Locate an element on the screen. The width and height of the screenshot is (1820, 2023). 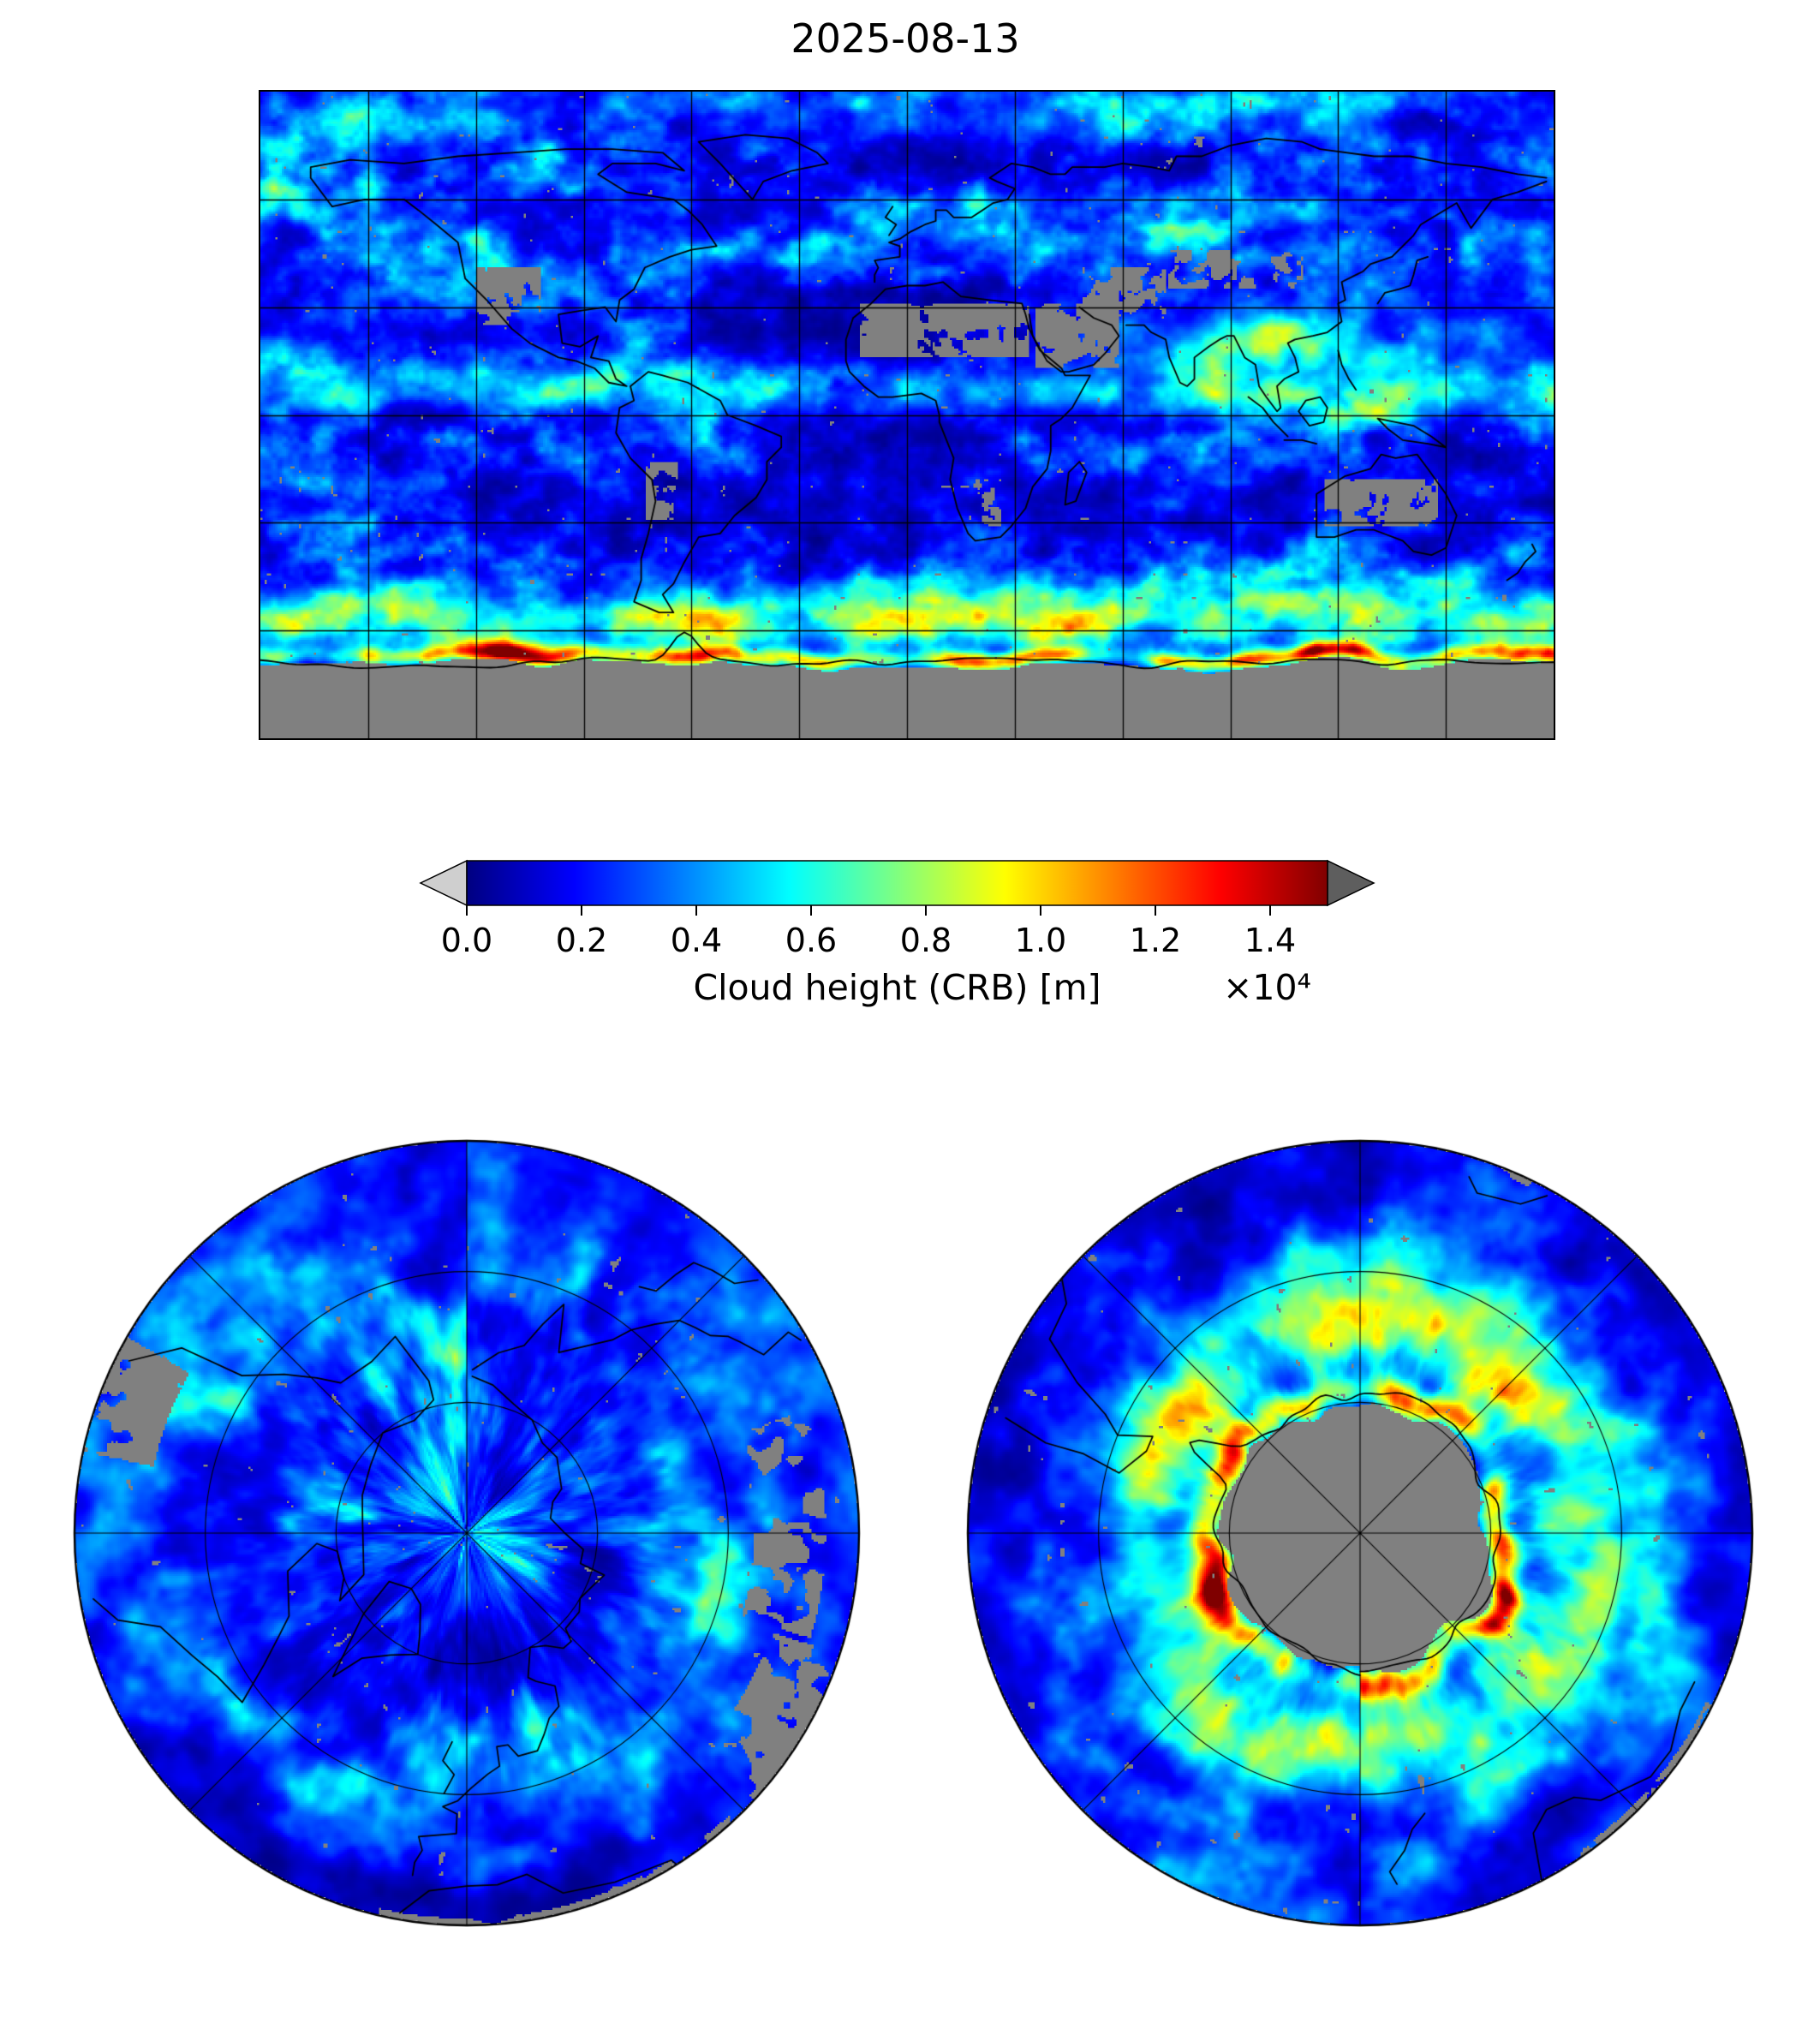
colorbar-tick-label: 1.4 is located at coordinates (1270, 940).